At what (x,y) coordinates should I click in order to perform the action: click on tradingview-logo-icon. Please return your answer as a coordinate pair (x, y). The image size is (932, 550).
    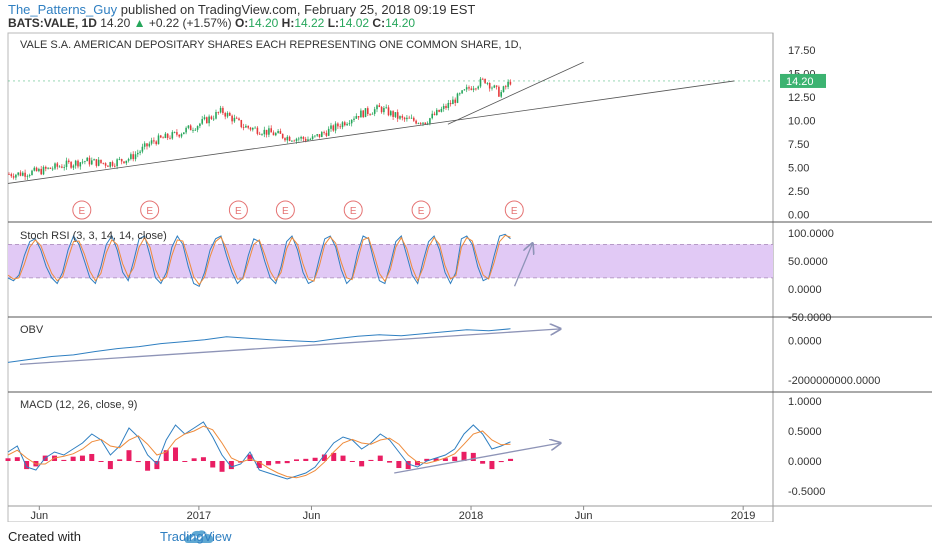
    Looking at the image, I should click on (199, 536).